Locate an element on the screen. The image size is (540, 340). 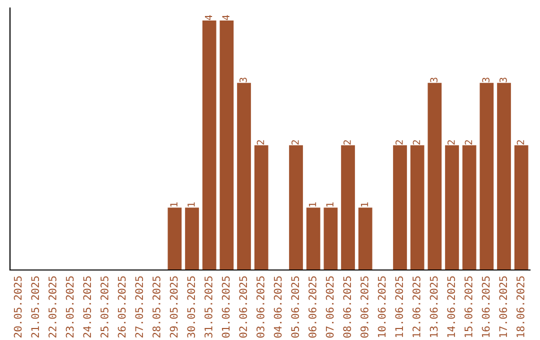
x-tick-label: 09.06.2025 is located at coordinates (364, 307).